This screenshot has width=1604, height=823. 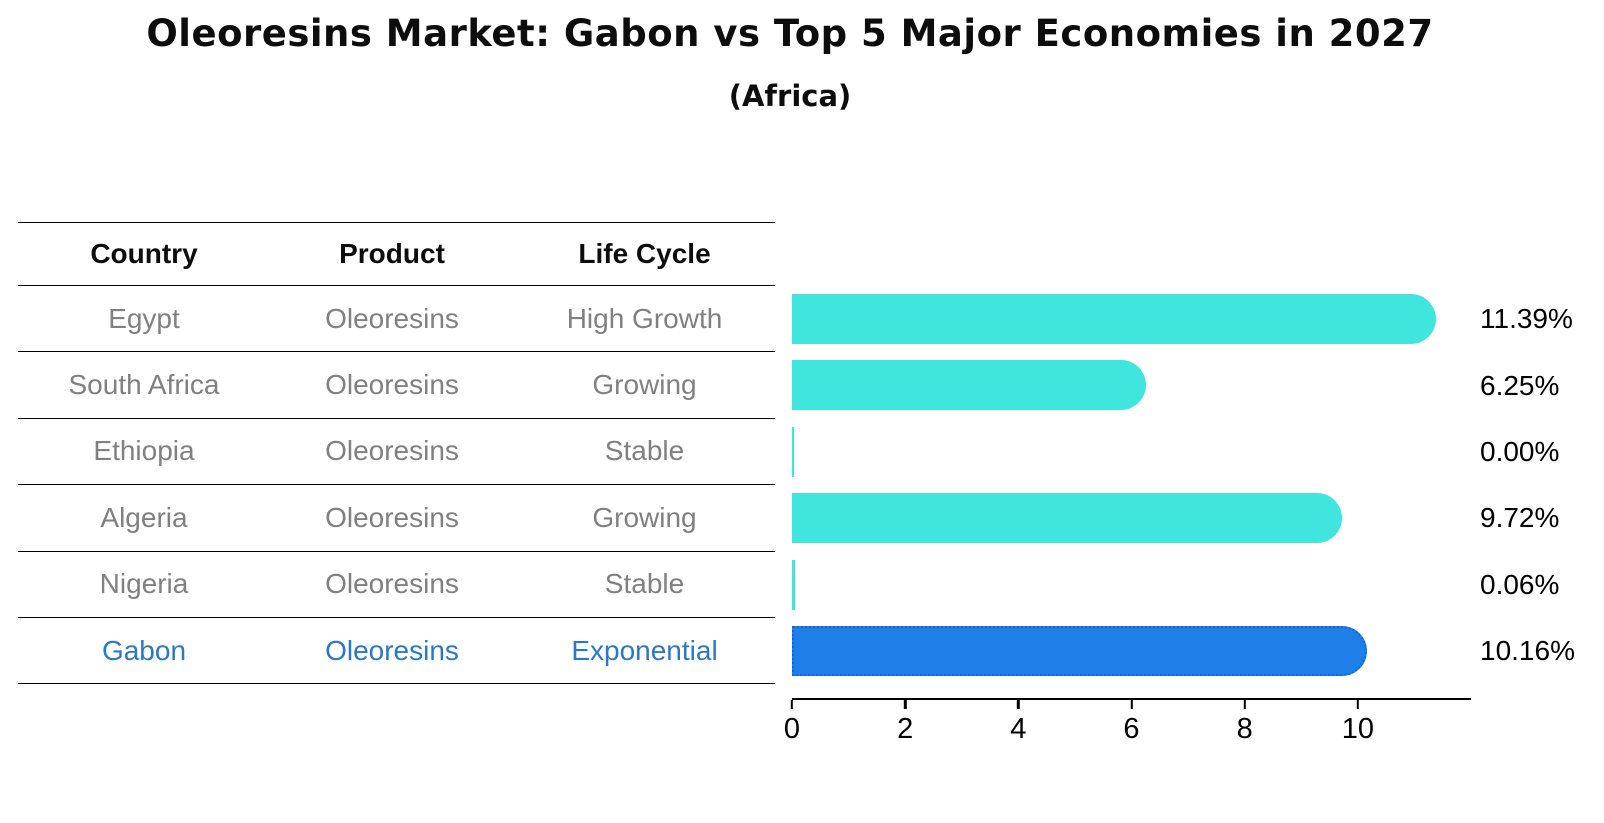 I want to click on table-header-country: Country, so click(x=144, y=253).